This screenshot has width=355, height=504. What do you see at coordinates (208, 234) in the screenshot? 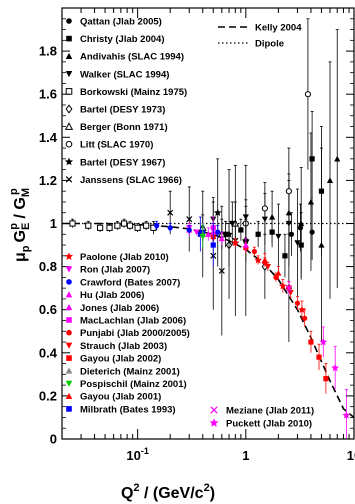
I see `data-point-jones-jlab-2006` at bounding box center [208, 234].